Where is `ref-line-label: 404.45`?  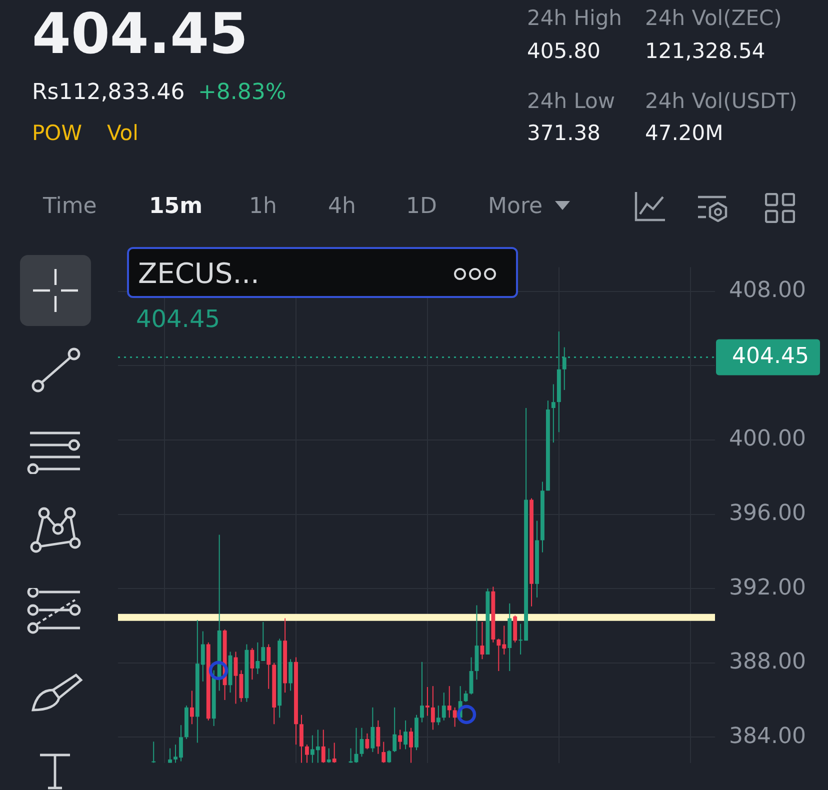
ref-line-label: 404.45 is located at coordinates (770, 357).